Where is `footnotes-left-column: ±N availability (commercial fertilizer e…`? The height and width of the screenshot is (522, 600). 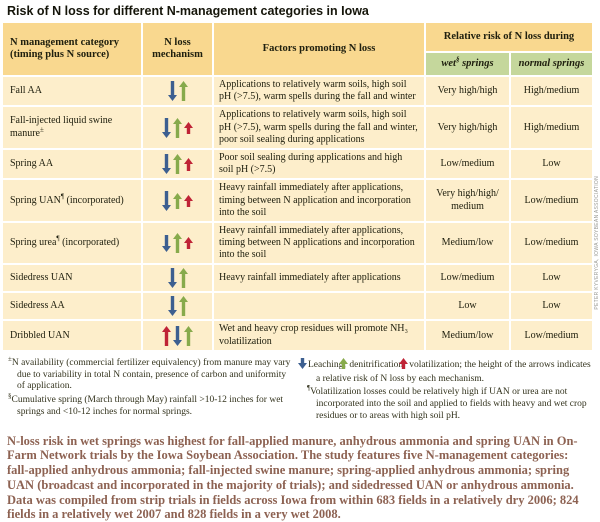
footnotes-left-column: ±N availability (commercial fertilizer e… is located at coordinates (150, 389).